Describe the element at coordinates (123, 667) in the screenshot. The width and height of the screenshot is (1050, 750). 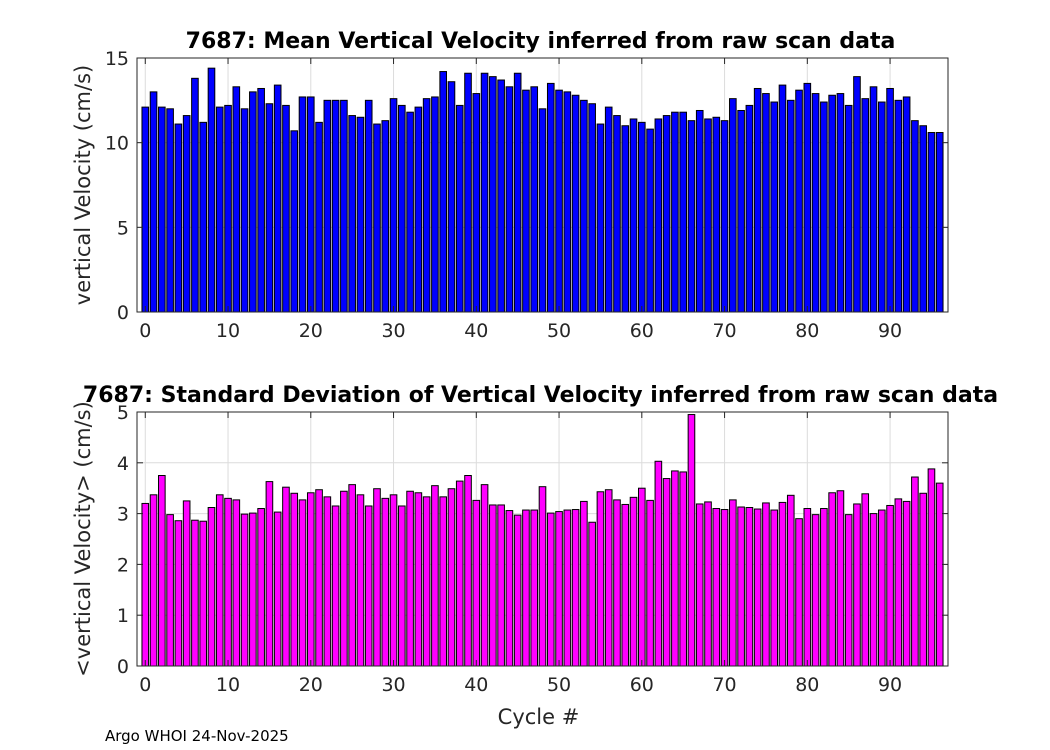
I see `y-tick-label: 0` at that location.